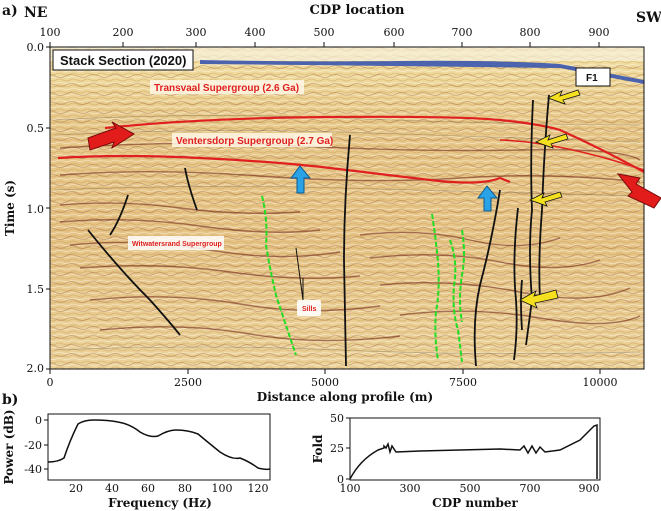 Image resolution: width=661 pixels, height=511 pixels. What do you see at coordinates (363, 279) in the screenshot?
I see `sills-lines` at bounding box center [363, 279].